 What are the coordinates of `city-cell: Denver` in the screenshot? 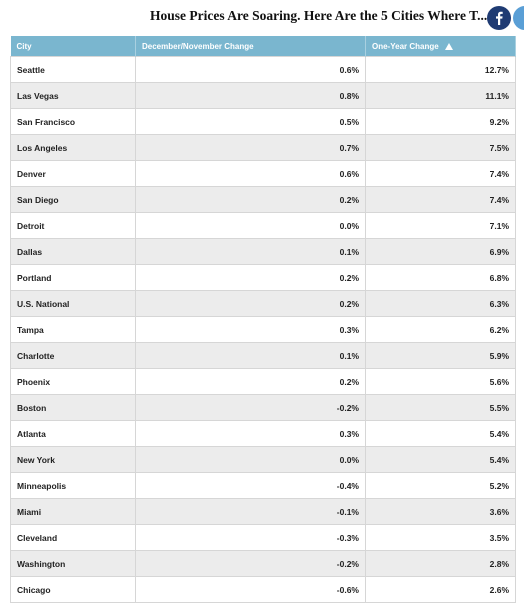 It's located at (73, 173).